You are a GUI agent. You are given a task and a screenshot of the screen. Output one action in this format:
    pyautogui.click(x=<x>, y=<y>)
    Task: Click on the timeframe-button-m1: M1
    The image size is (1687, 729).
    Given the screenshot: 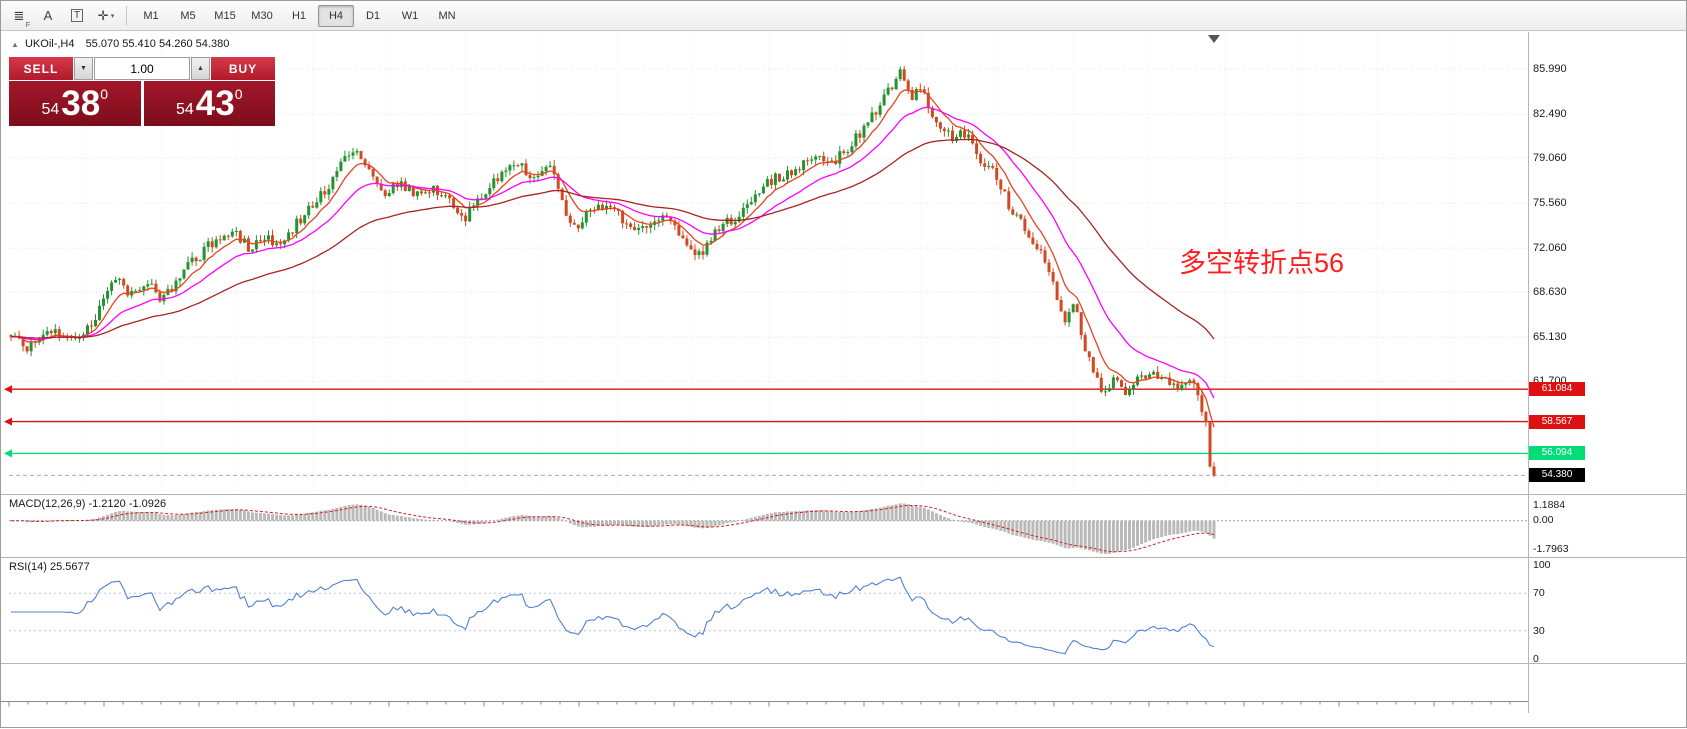 What is the action you would take?
    pyautogui.click(x=151, y=15)
    